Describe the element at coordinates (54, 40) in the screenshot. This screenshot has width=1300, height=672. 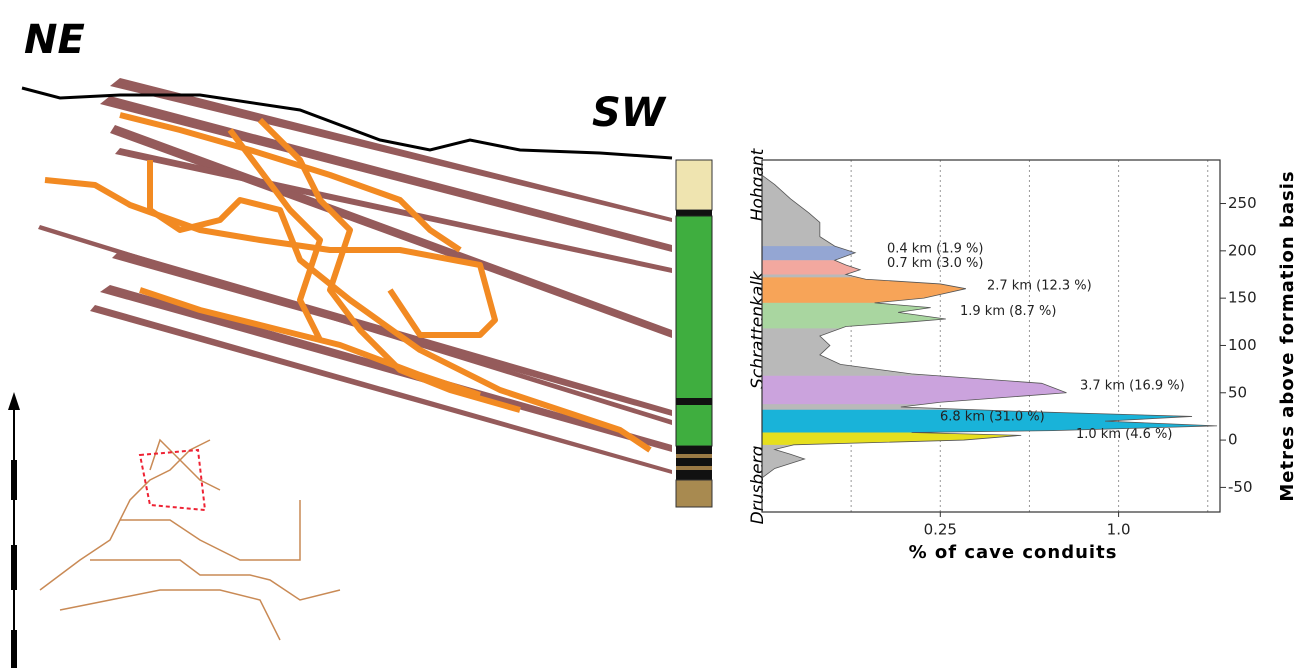
I see `ne-label: NE` at that location.